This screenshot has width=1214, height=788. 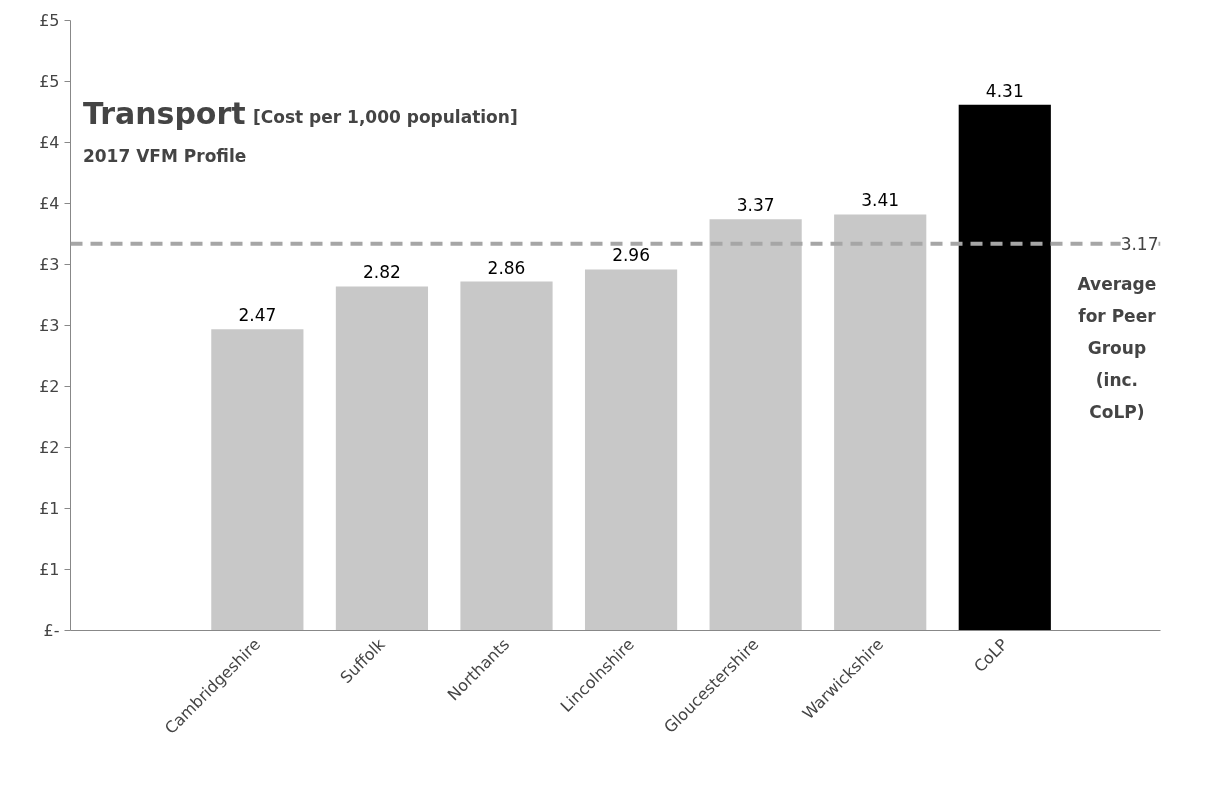 I want to click on data-label: 2.96, so click(x=631, y=255).